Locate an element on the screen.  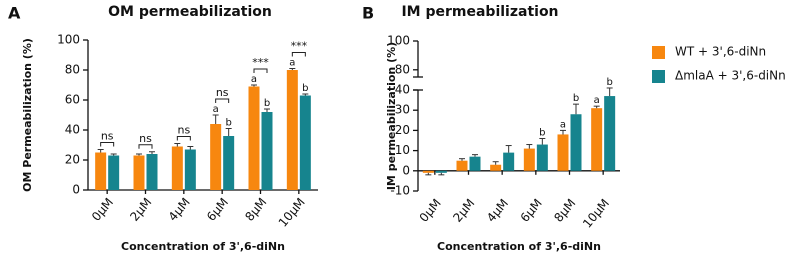
chart-title: OM permeabilization is located at coordinates (190, 12).